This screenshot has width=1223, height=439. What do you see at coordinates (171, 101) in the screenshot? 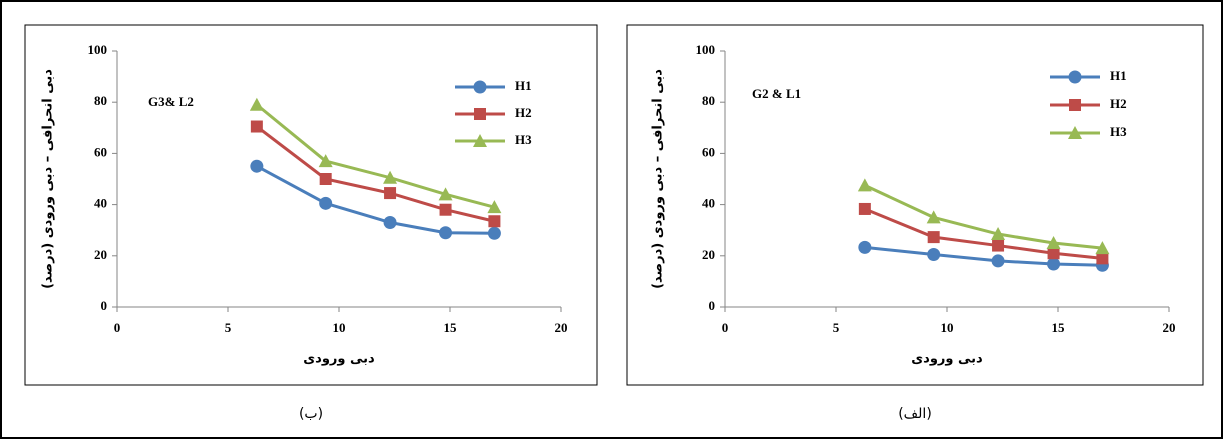
I see `chart-title: G3& L2` at bounding box center [171, 101].